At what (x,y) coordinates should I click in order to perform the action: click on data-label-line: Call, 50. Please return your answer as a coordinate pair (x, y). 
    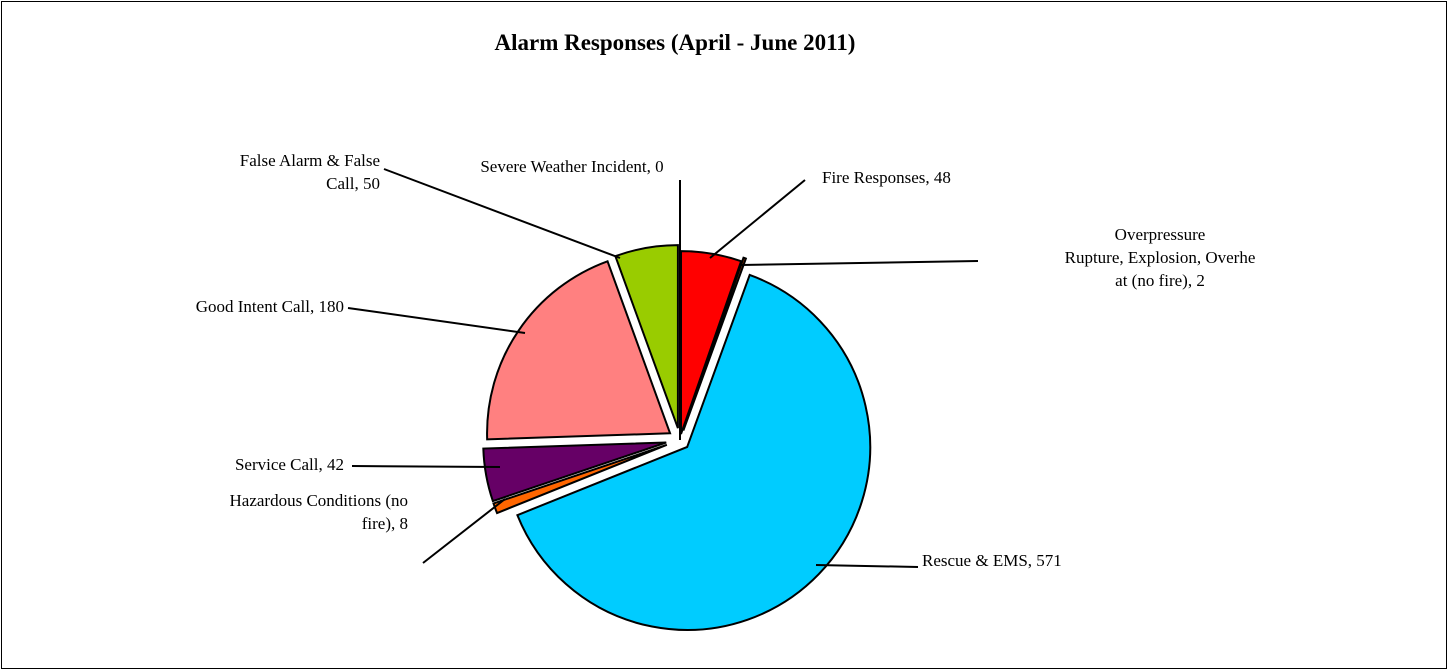
    Looking at the image, I should click on (353, 183).